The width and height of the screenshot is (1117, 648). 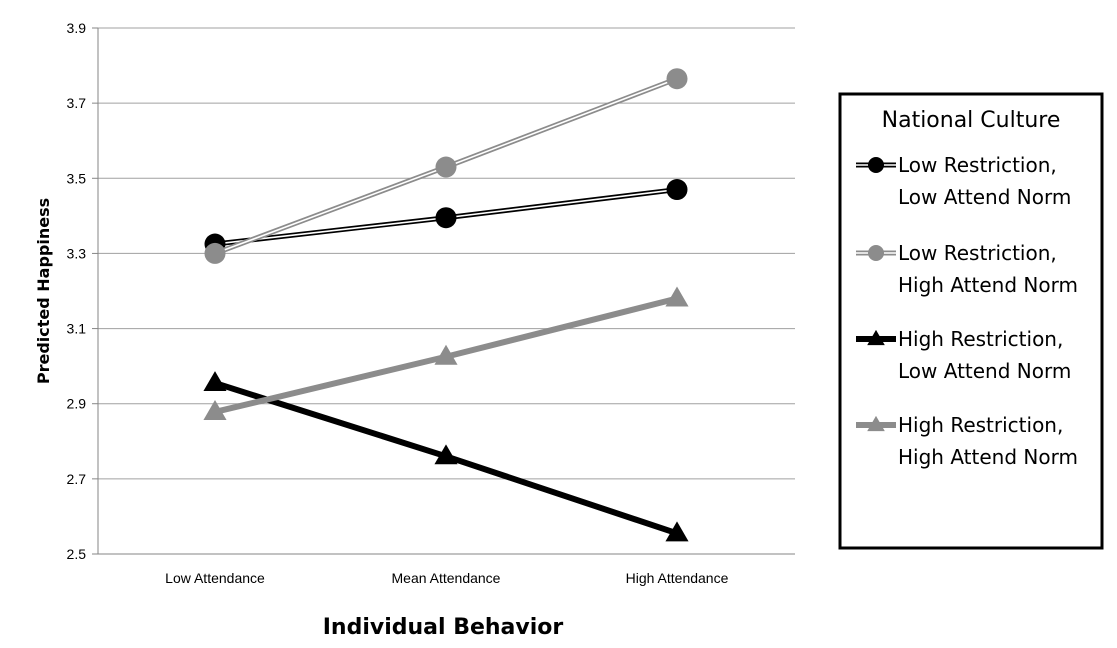 What do you see at coordinates (967, 269) in the screenshot?
I see `legend-item-low-restriction-high-norm: Low Restriction, High Attend Norm` at bounding box center [967, 269].